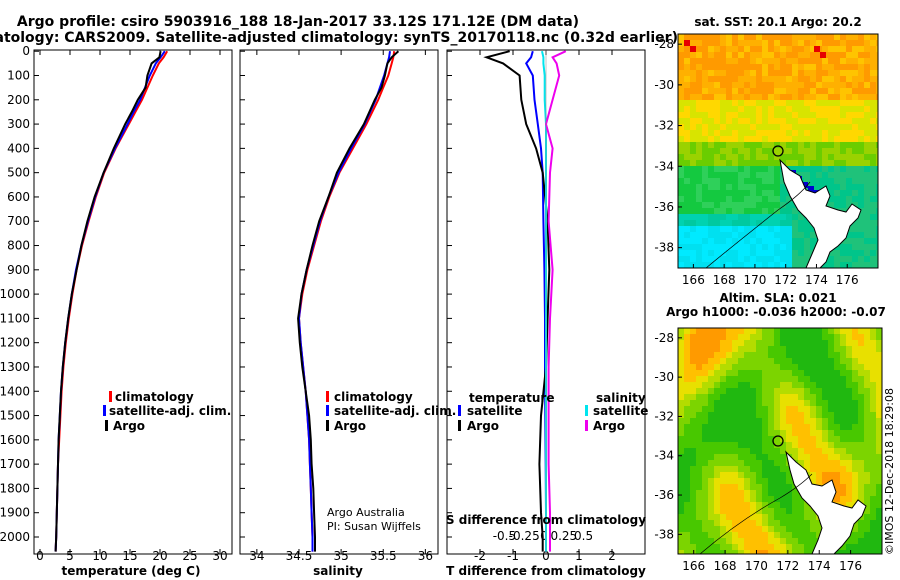 Image resolution: width=900 pixels, height=580 pixels. Describe the element at coordinates (664, 248) in the screenshot. I see `map-y-tick-label: -38` at that location.